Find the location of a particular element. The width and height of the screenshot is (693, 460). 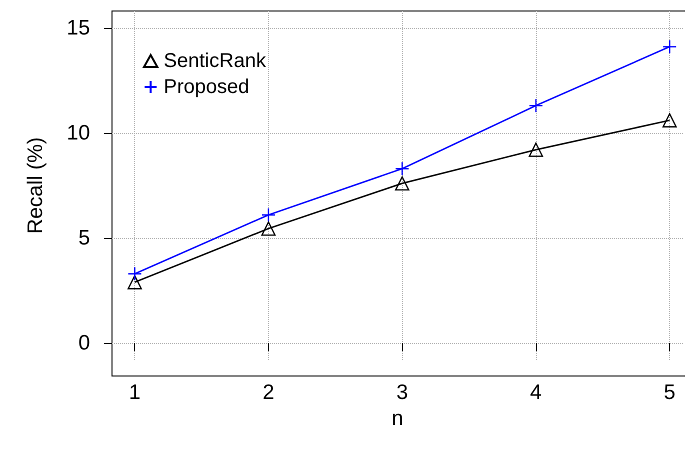

x-tick-label: 1 is located at coordinates (134, 392).